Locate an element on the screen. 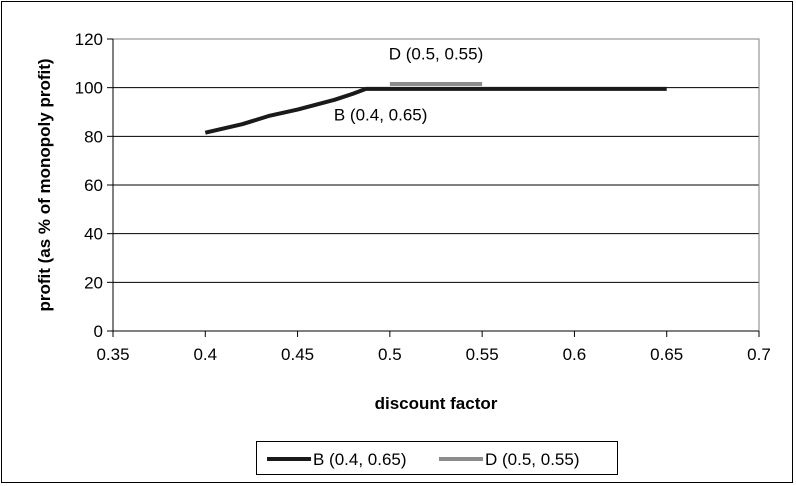 This screenshot has height=486, width=796. y-axis-label: profit (as % of monopoly profit) is located at coordinates (44, 184).